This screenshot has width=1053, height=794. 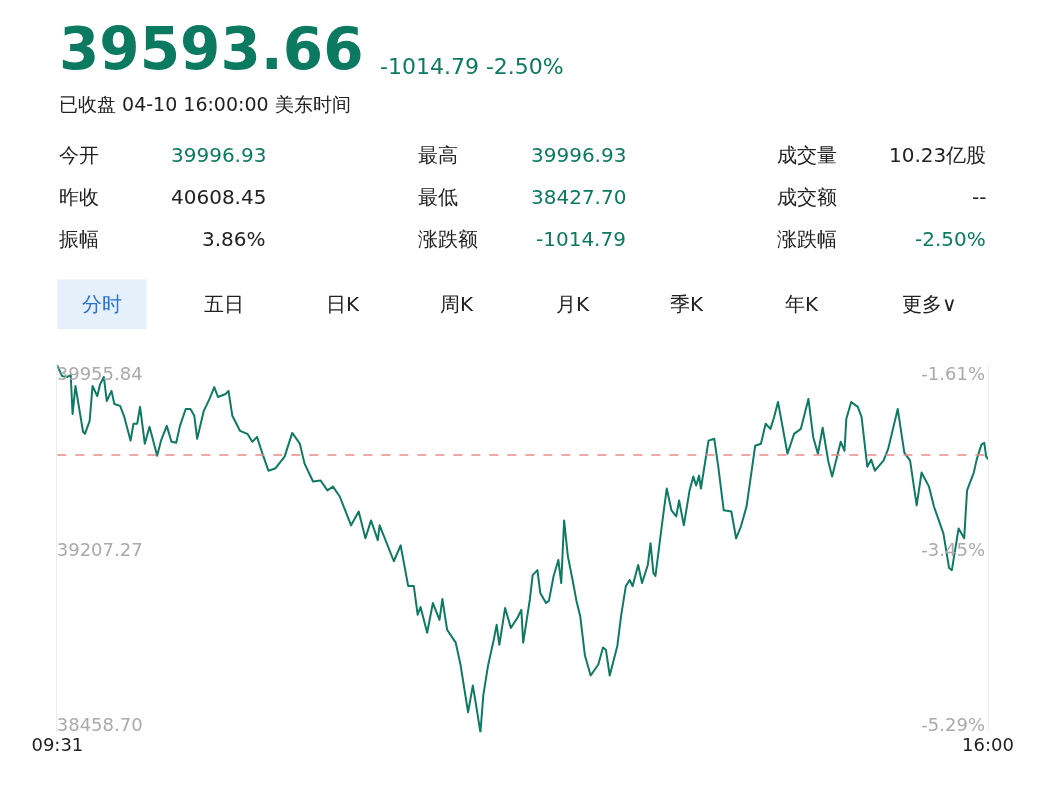 I want to click on text: -1014.79, so click(x=581, y=239).